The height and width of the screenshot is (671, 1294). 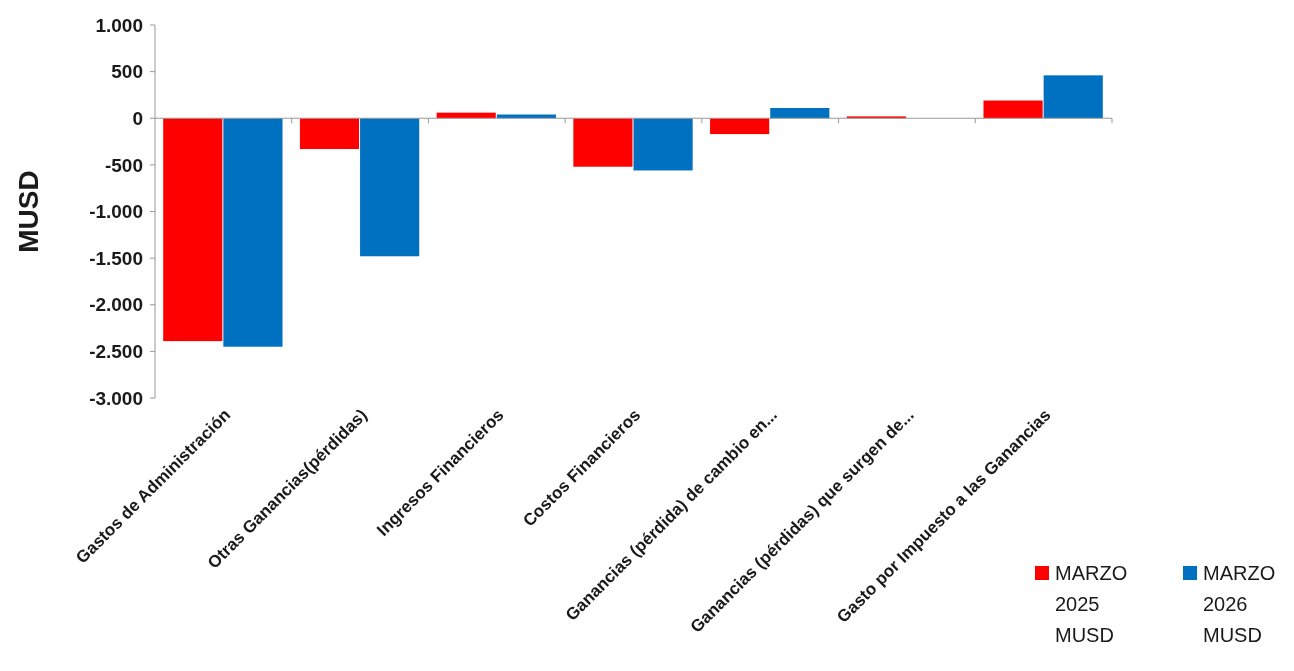 I want to click on y-tick-label: -2.000, so click(x=116, y=305).